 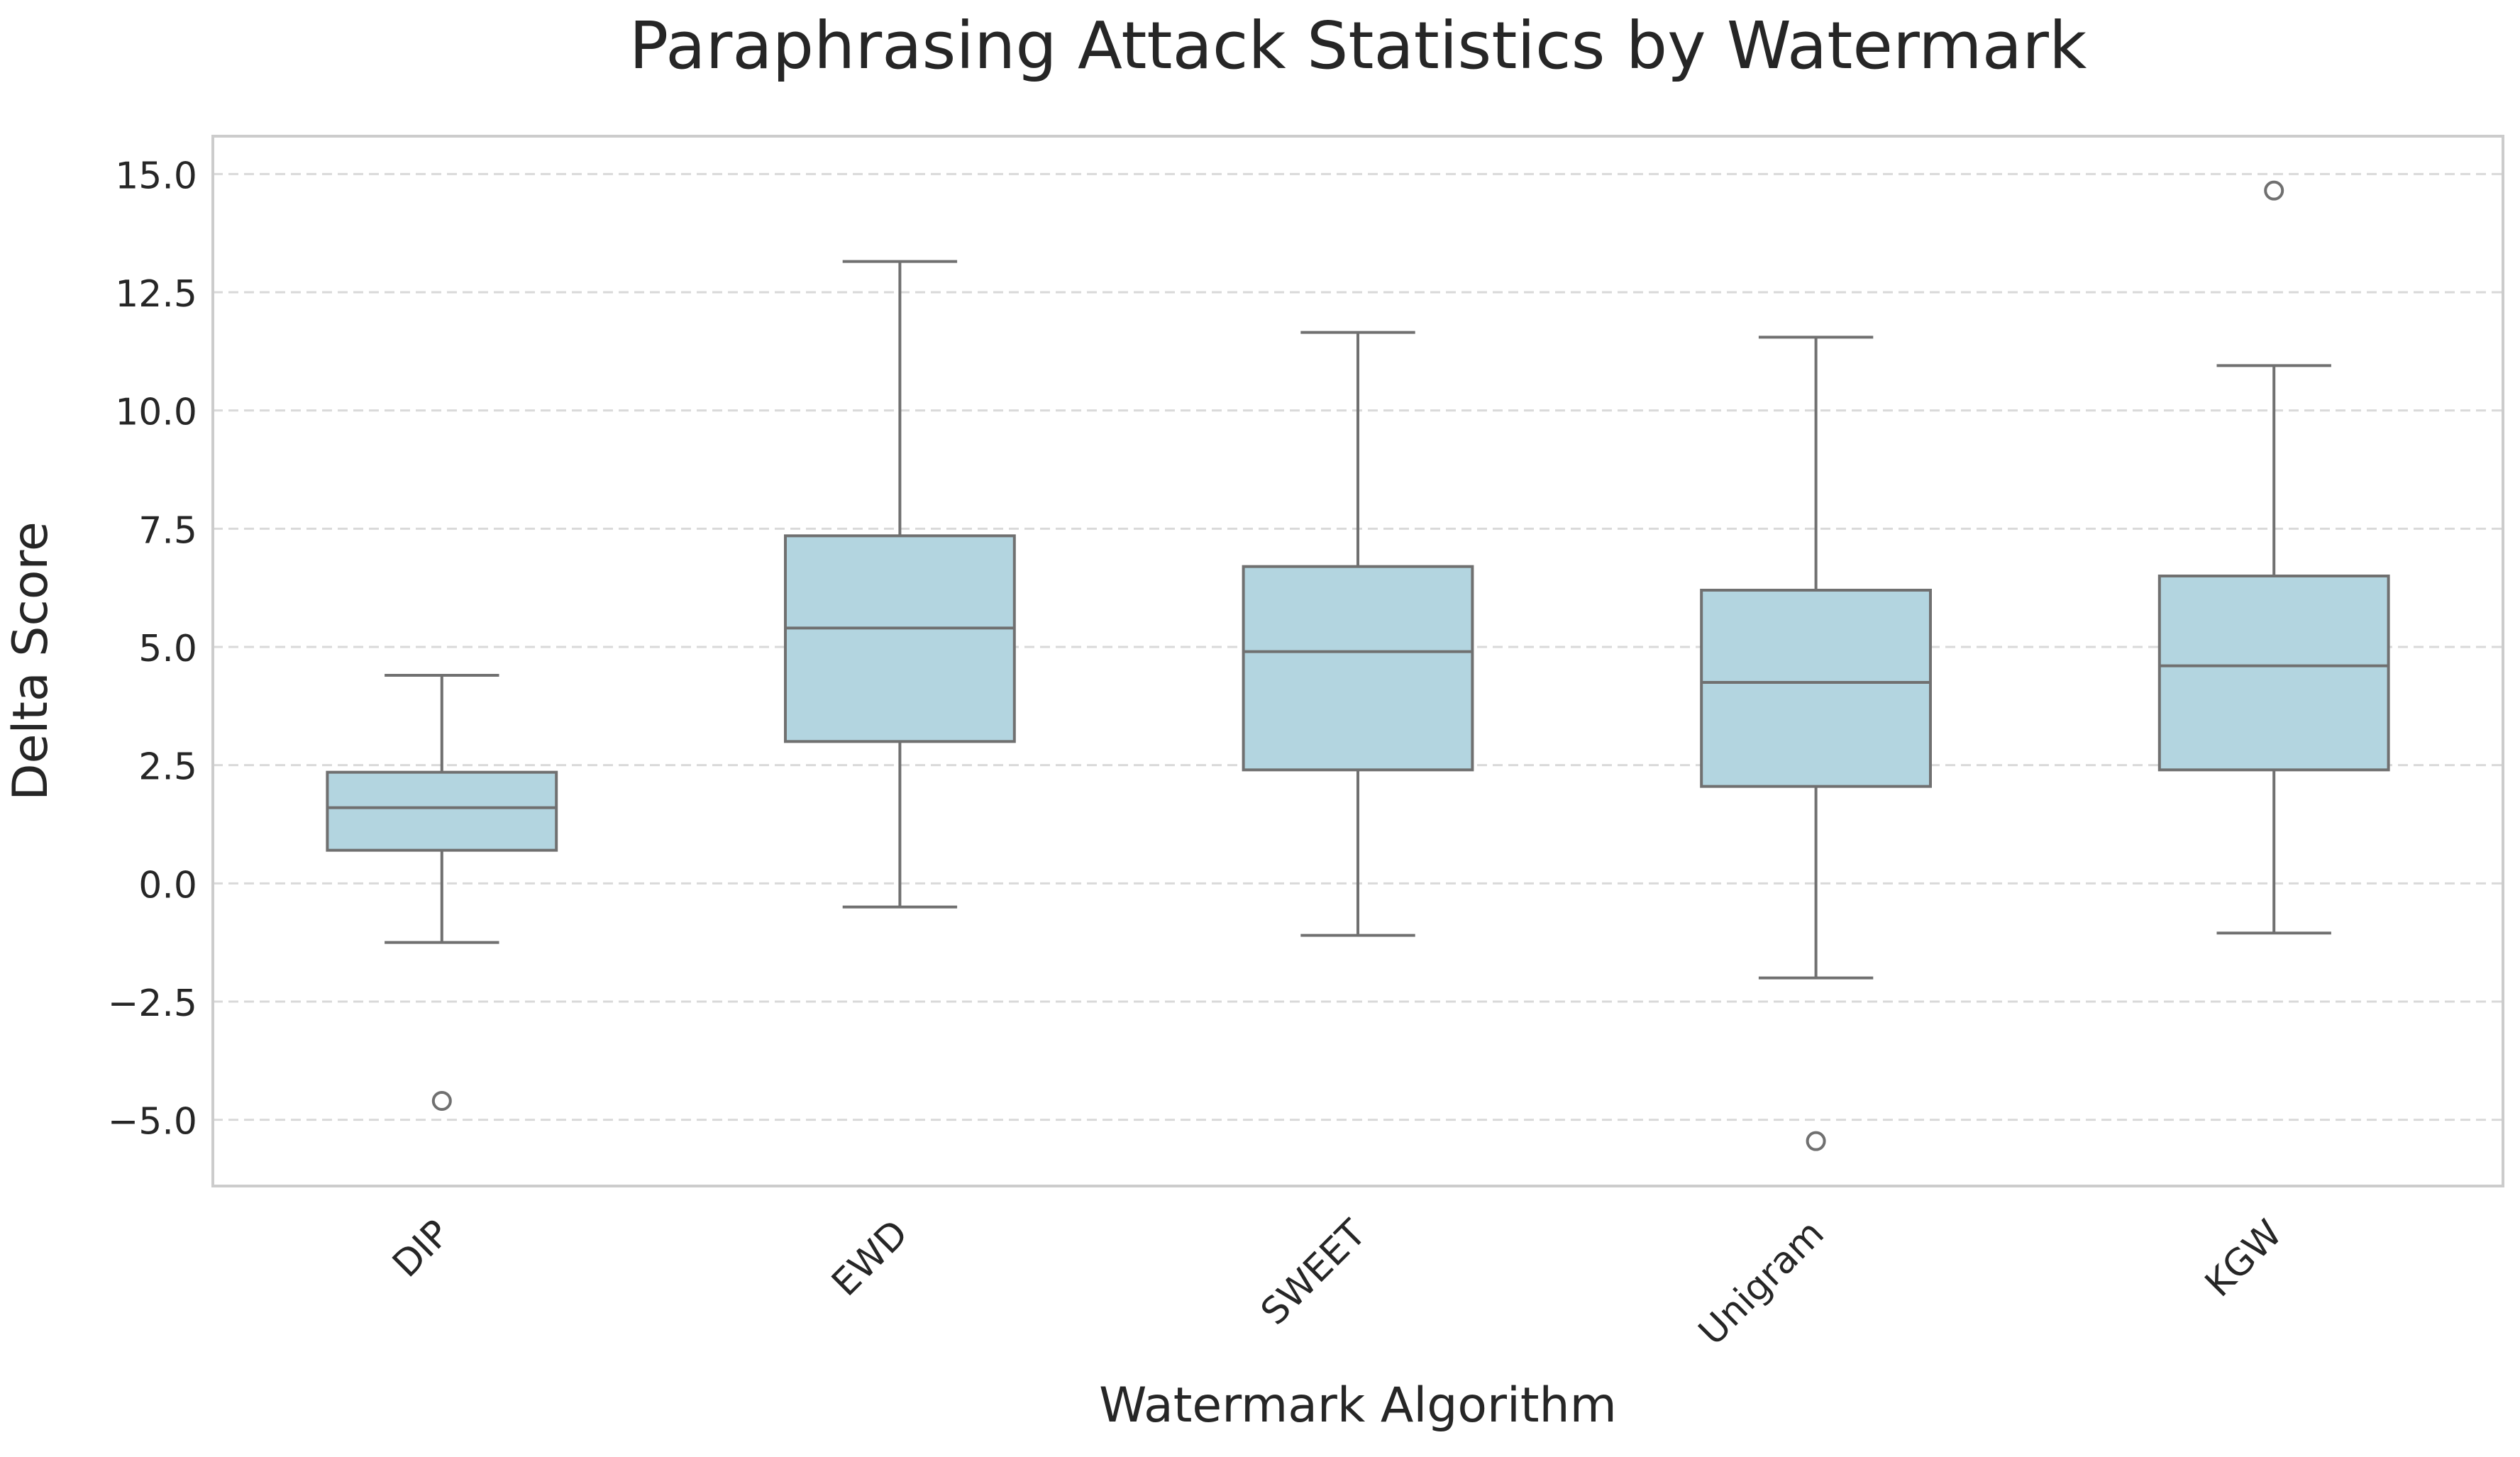 What do you see at coordinates (2273, 557) in the screenshot?
I see `box-group-kgw` at bounding box center [2273, 557].